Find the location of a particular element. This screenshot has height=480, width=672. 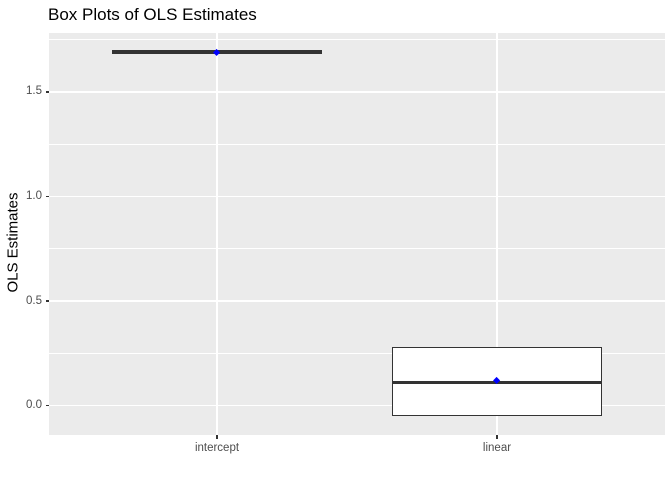

plot-title: Box Plots of OLS Estimates is located at coordinates (152, 14).